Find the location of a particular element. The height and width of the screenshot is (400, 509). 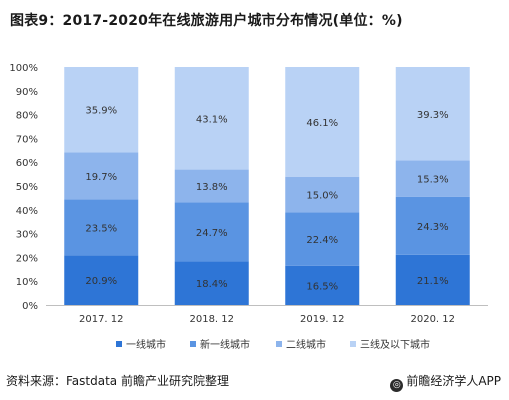

y-tick-label: 70% is located at coordinates (27, 139).